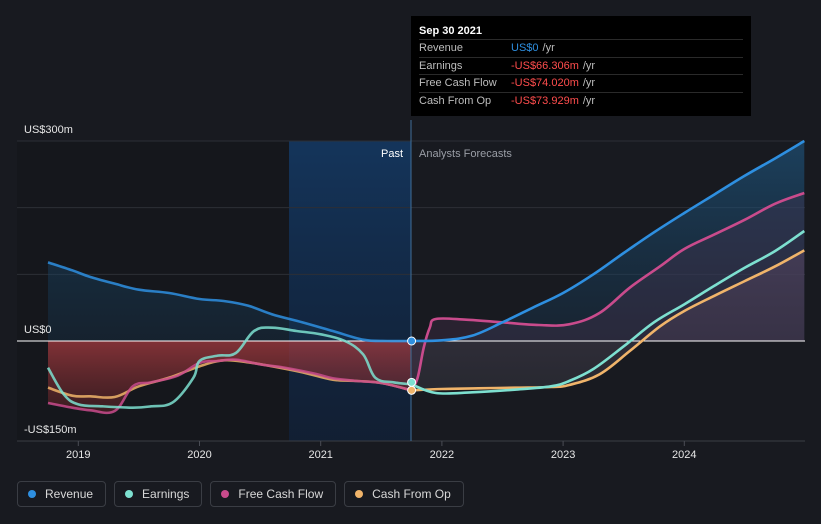 Image resolution: width=821 pixels, height=524 pixels. What do you see at coordinates (581, 48) in the screenshot?
I see `tooltip-row-revenue: Revenue US$0 /yr` at bounding box center [581, 48].